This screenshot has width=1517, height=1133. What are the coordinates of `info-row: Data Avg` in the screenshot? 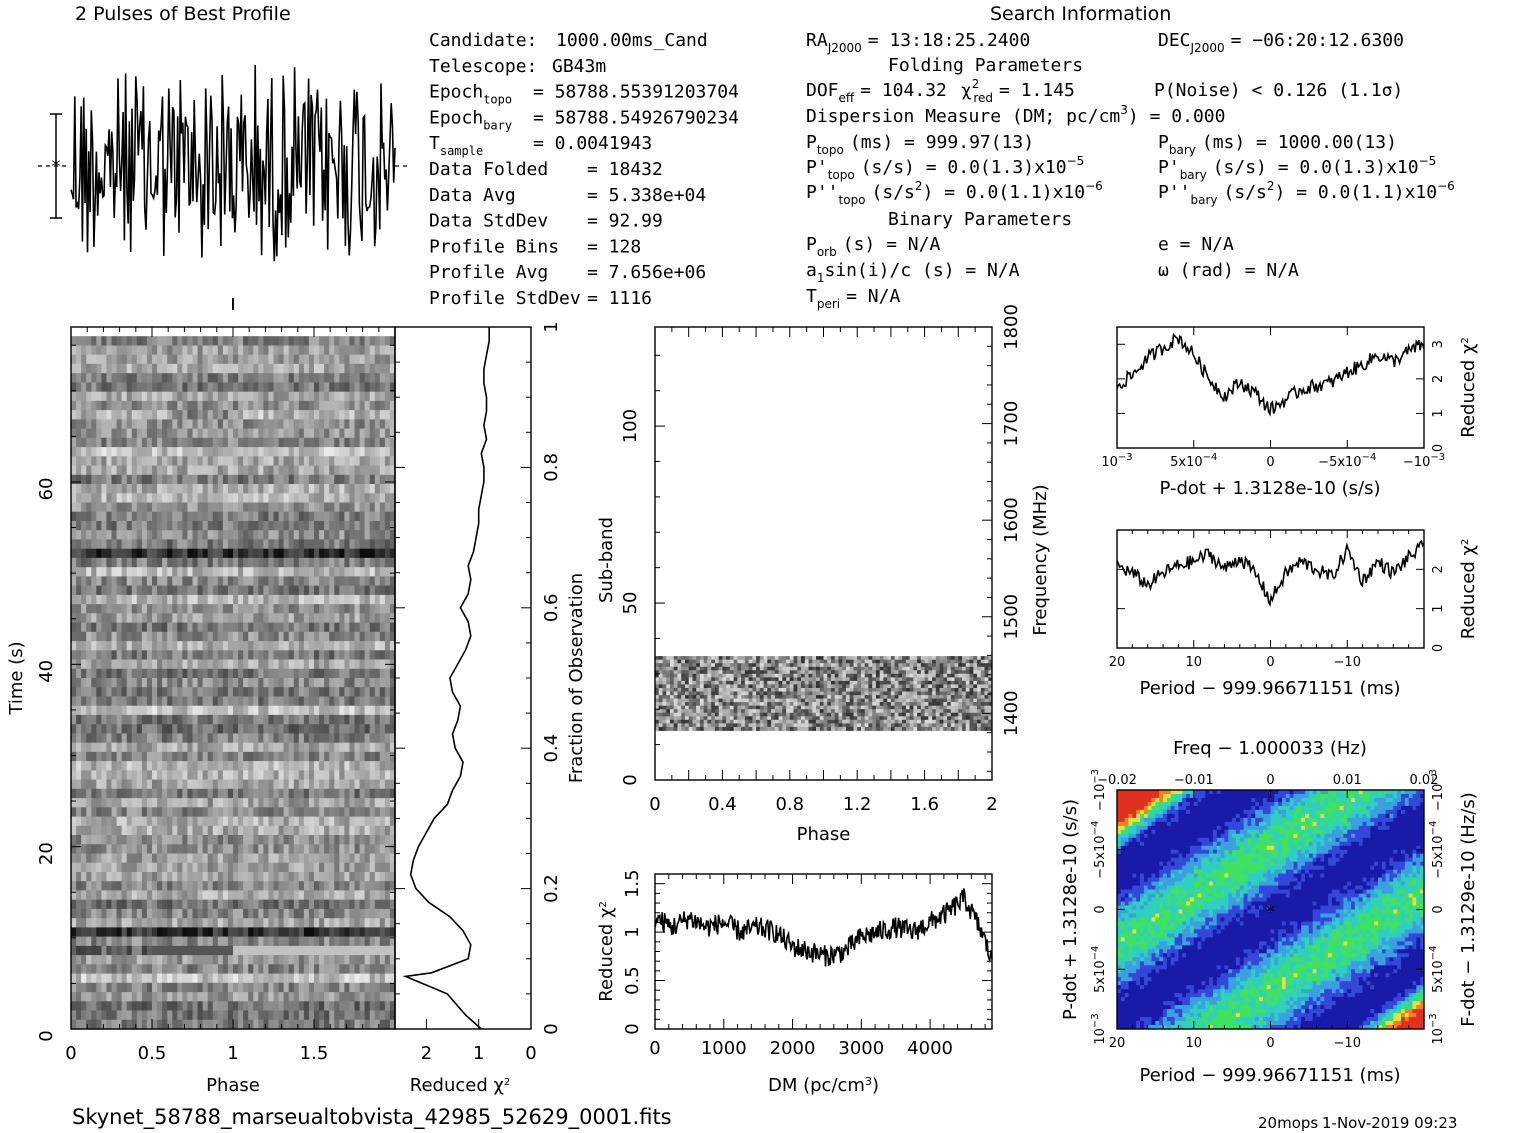 It's located at (472, 195).